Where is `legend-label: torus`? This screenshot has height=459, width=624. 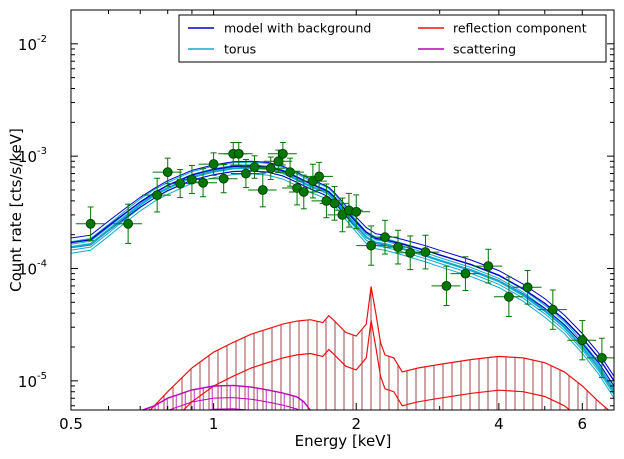
legend-label: torus is located at coordinates (240, 49).